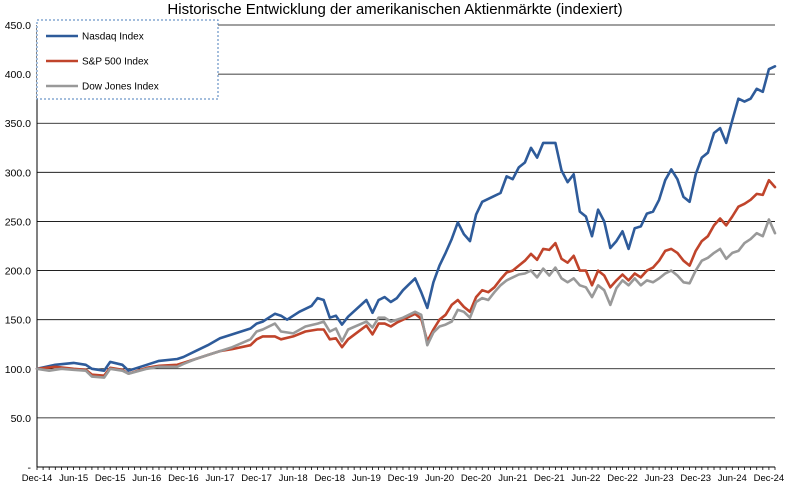  I want to click on x-tick-label: Dec-21, so click(549, 478).